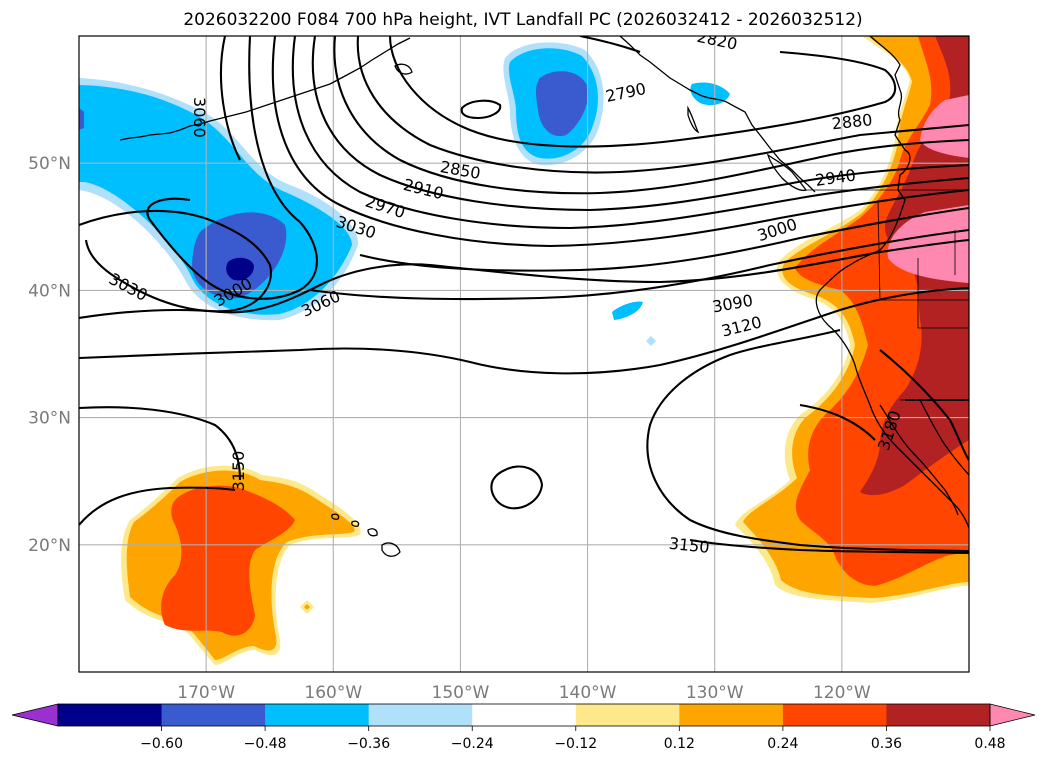  I want to click on lon-tick-label: 160°W, so click(333, 693).